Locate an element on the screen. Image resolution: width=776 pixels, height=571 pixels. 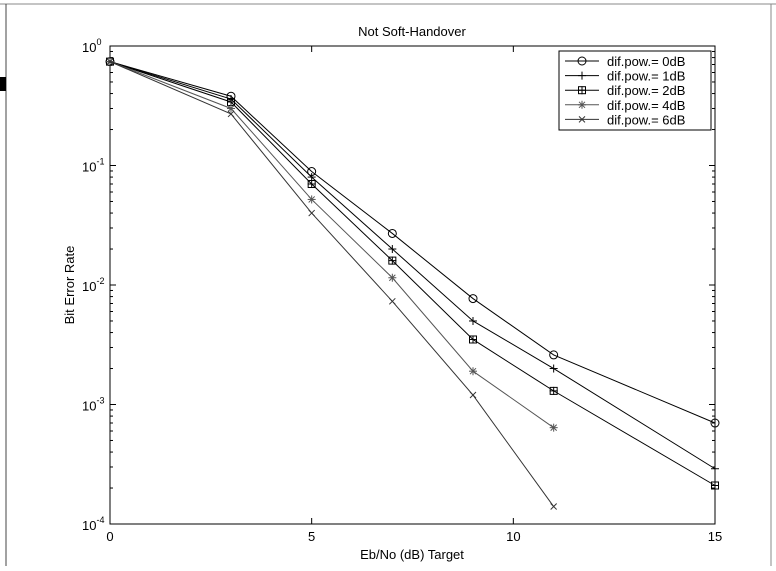
y-tick-label: 10⁰ is located at coordinates (91, 46).